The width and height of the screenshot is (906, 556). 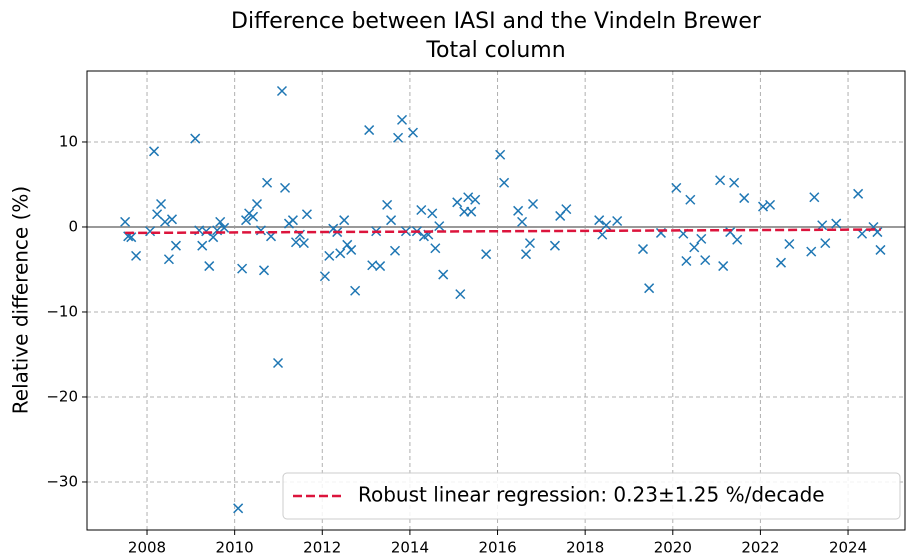 What do you see at coordinates (73, 226) in the screenshot?
I see `y-tick-label: 0` at bounding box center [73, 226].